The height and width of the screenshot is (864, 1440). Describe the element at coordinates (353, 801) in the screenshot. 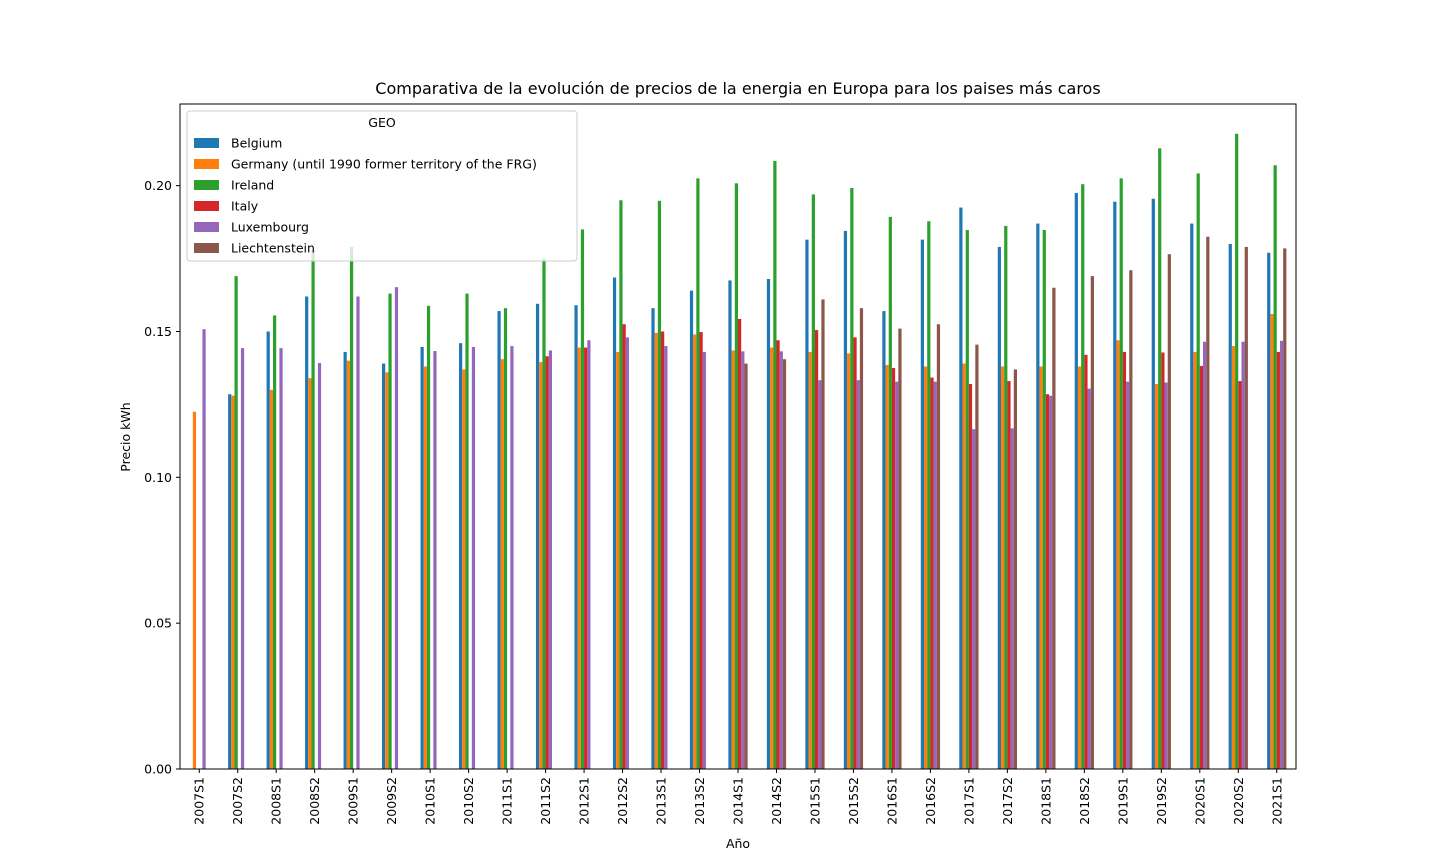

I see `x-tick-label: 2009S1` at that location.